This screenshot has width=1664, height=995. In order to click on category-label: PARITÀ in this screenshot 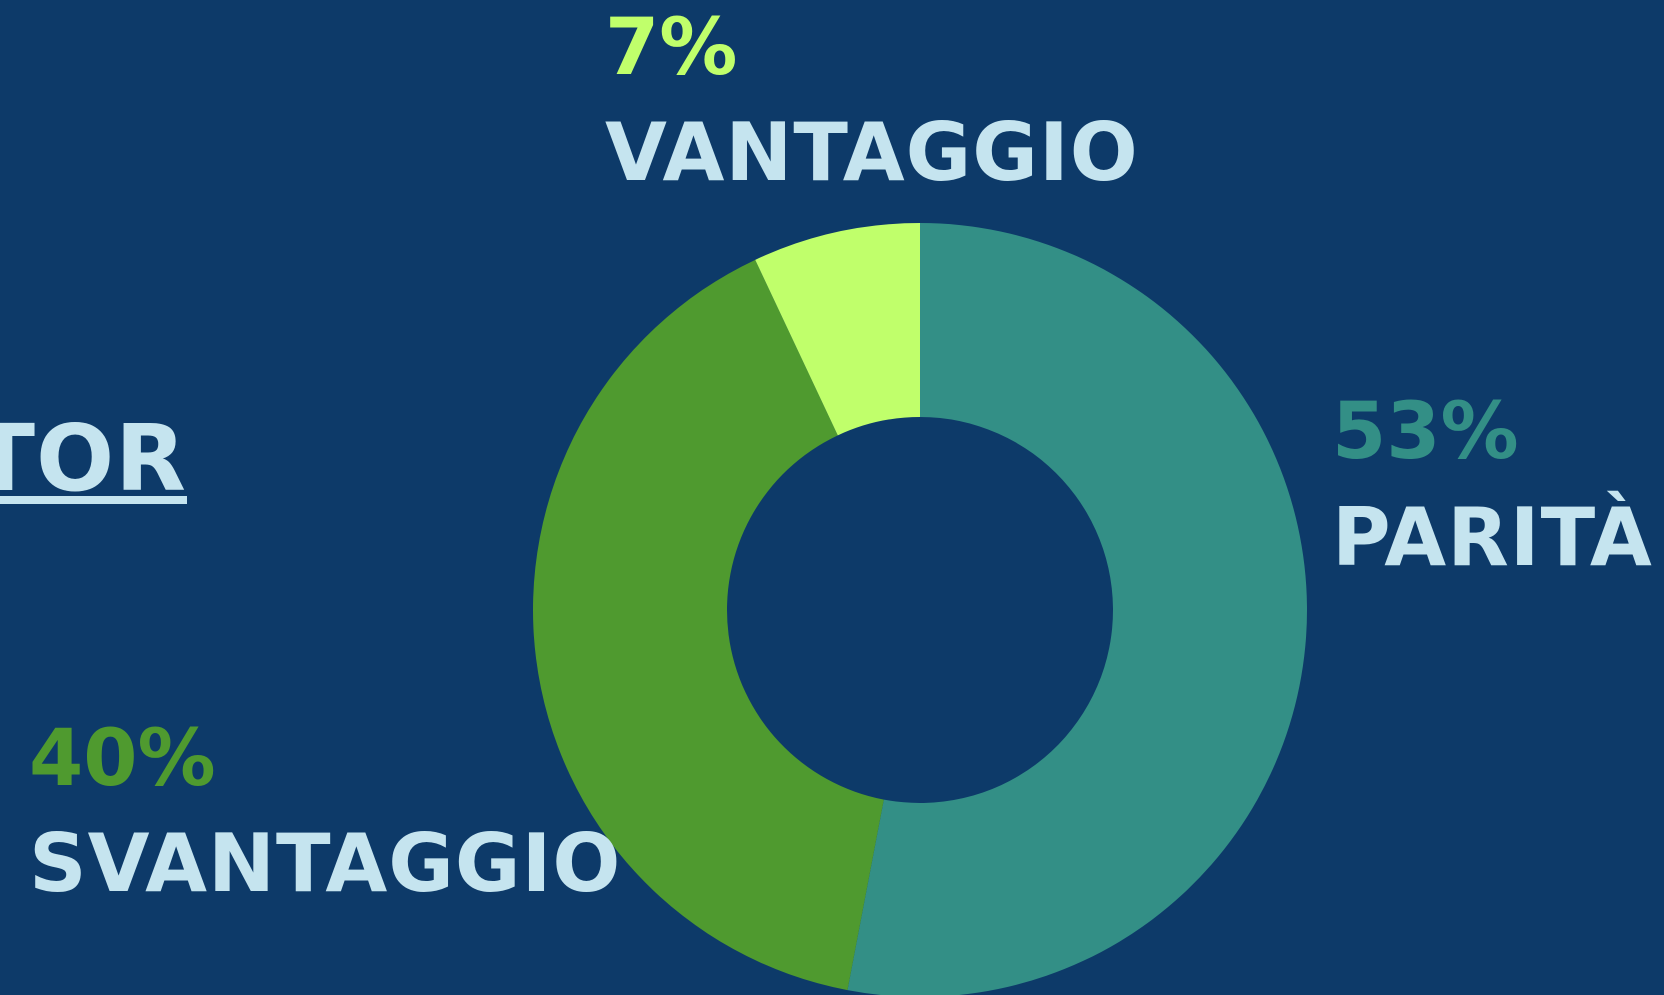, I will do `click(1492, 537)`.